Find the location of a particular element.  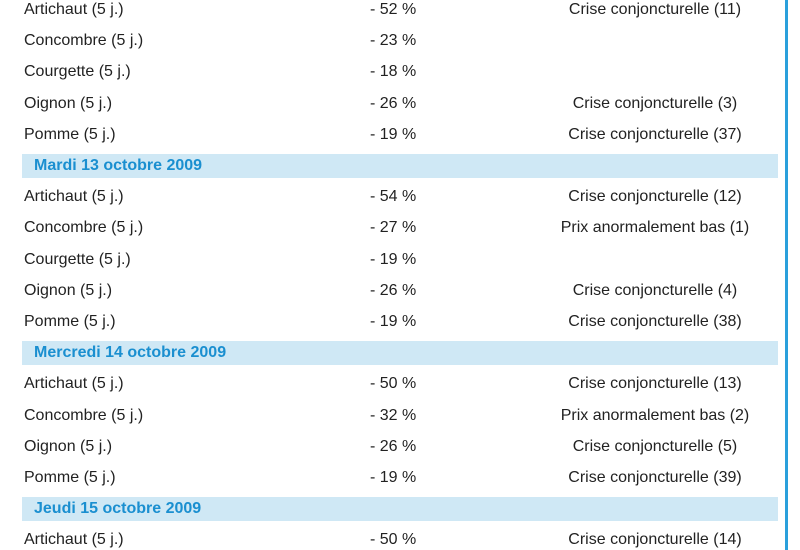

status-cell: Crise conjoncturelle (4) is located at coordinates (655, 290).